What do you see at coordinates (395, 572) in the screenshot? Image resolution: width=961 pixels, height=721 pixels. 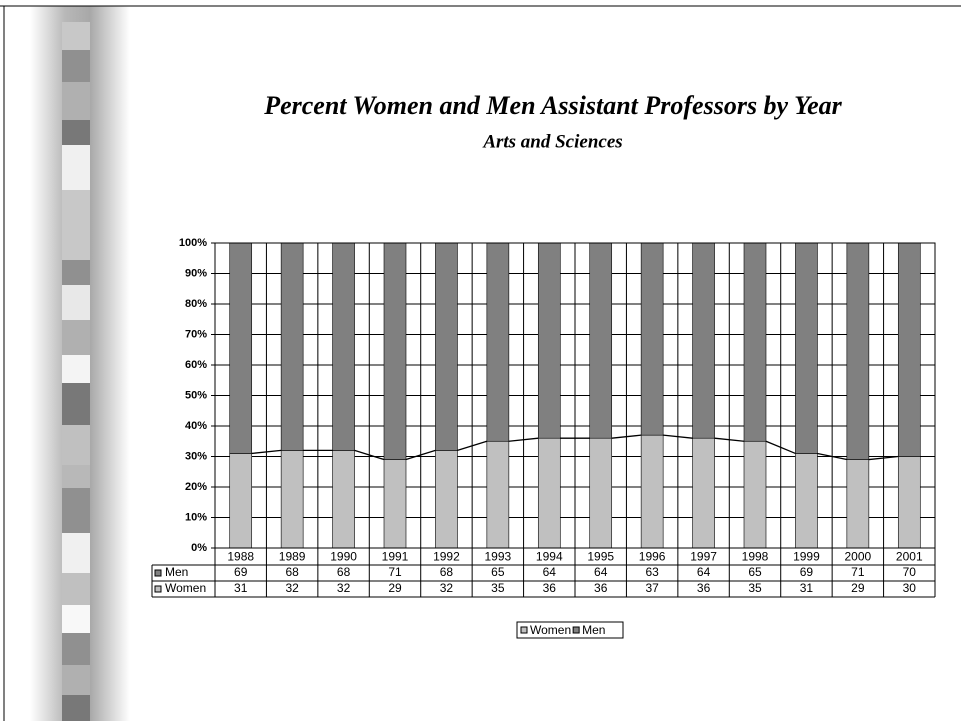 I see `table-value: 71` at bounding box center [395, 572].